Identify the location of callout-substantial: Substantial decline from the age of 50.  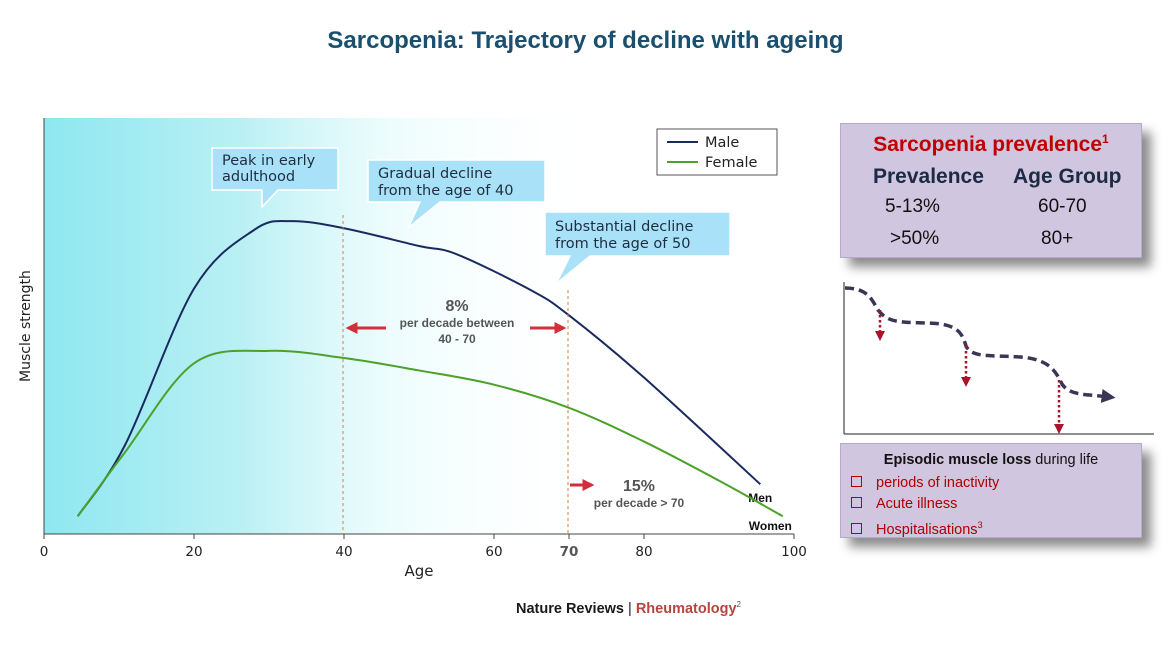
(637, 248).